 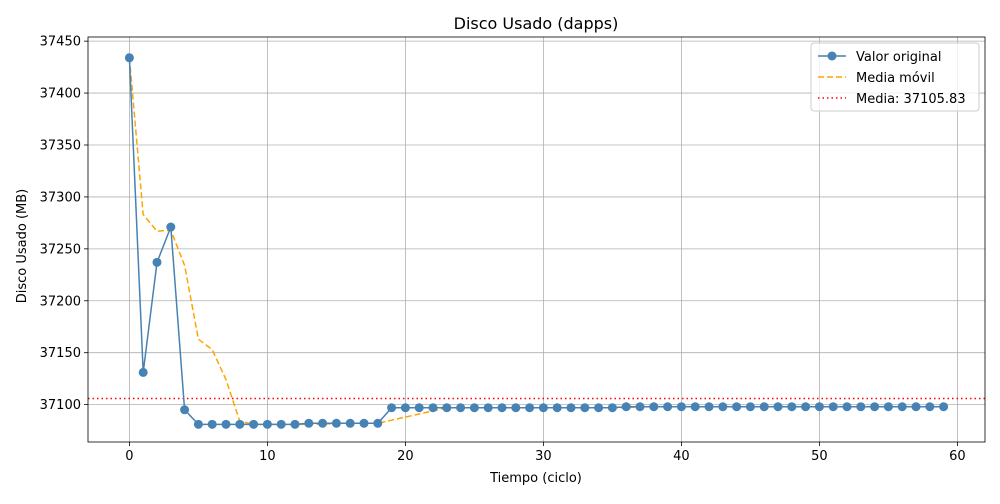 I want to click on x-axis-label: Tiempo (ciclo), so click(x=535, y=478).